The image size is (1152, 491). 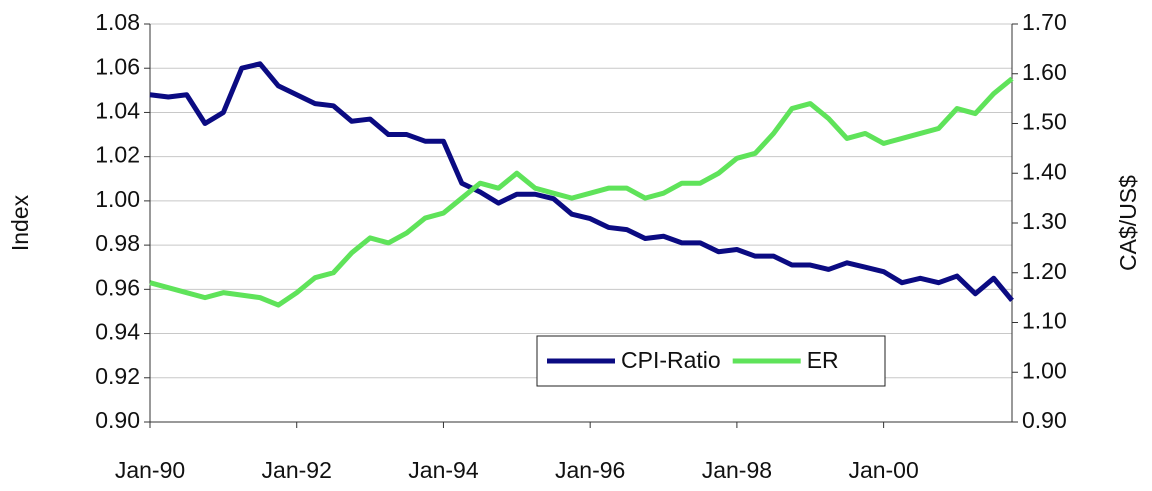 What do you see at coordinates (443, 470) in the screenshot?
I see `x-tick-label: Jan-94` at bounding box center [443, 470].